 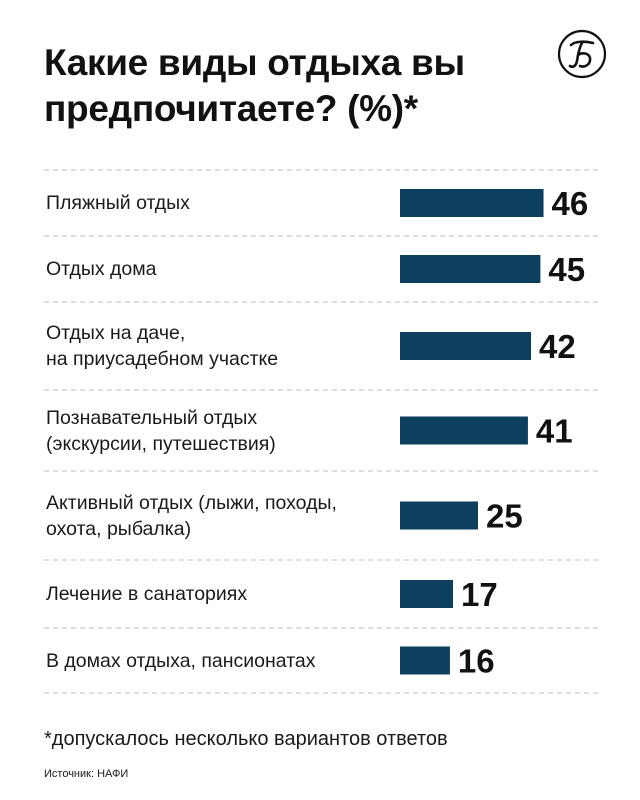 I want to click on bar-value-label: 41, so click(x=554, y=431).